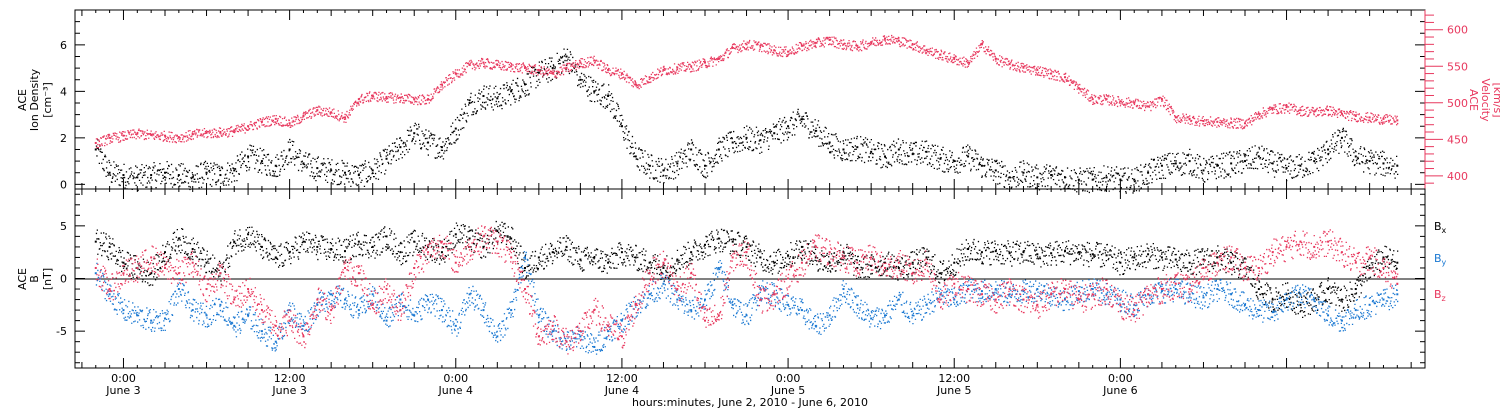 Image resolution: width=1500 pixels, height=410 pixels. Describe the element at coordinates (34, 279) in the screenshot. I see `bfield-ylabel-line2: B` at that location.